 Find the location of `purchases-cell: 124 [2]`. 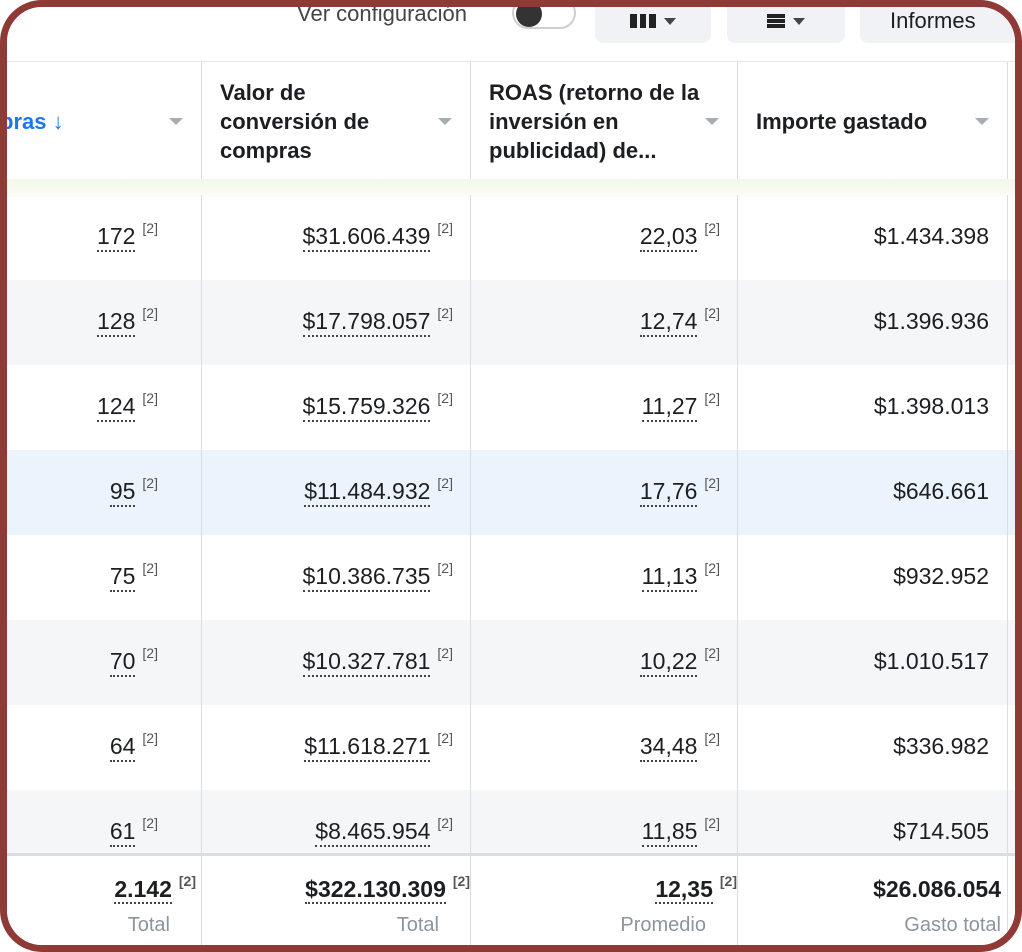

purchases-cell: 124 [2] is located at coordinates (104, 407).